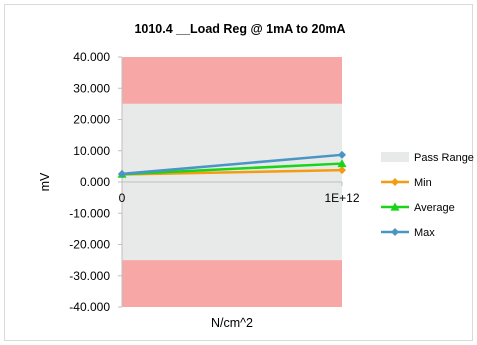 The height and width of the screenshot is (345, 477). Describe the element at coordinates (342, 163) in the screenshot. I see `data-point-average` at that location.